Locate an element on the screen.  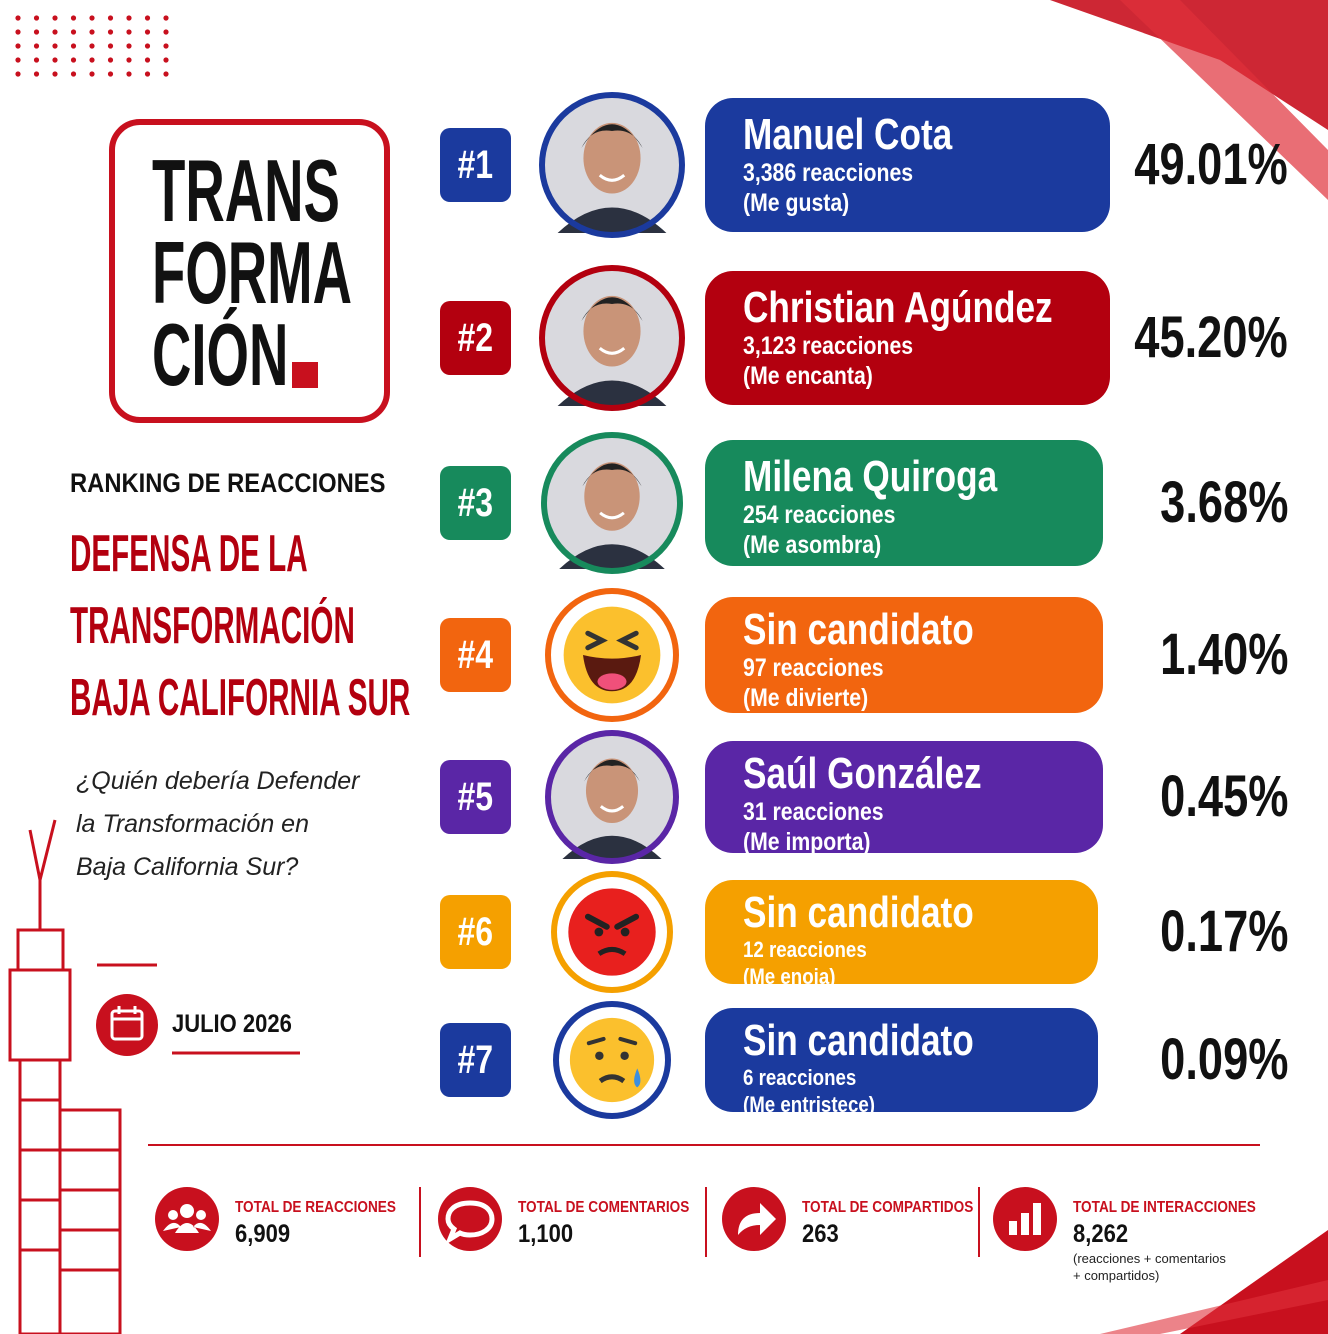
total-label-text: TOTAL DE REACCIONES is located at coordinates (315, 1207).